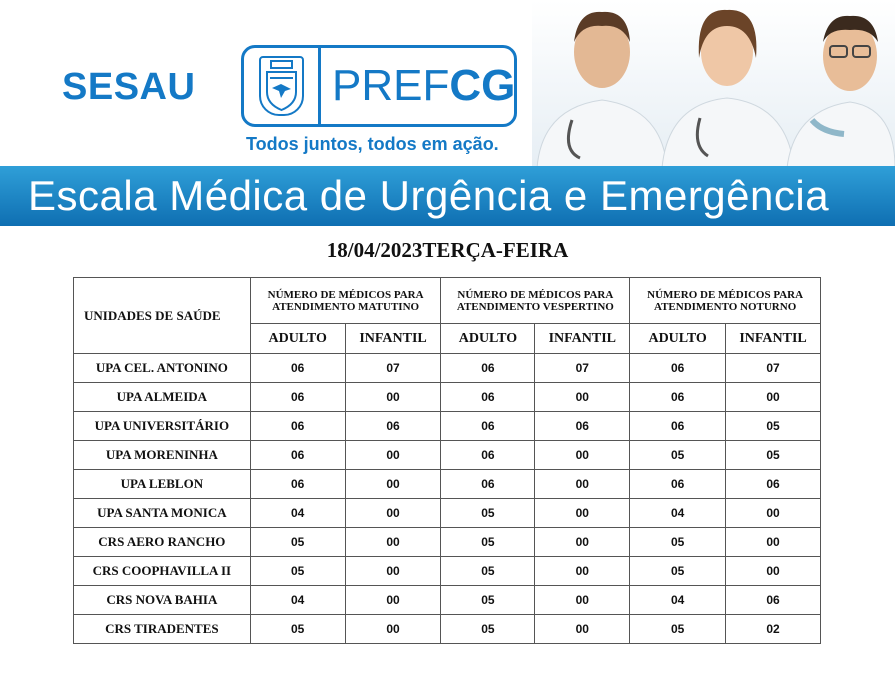 Image resolution: width=895 pixels, height=674 pixels. Describe the element at coordinates (162, 397) in the screenshot. I see `unit-name: UPA ALMEIDA` at that location.